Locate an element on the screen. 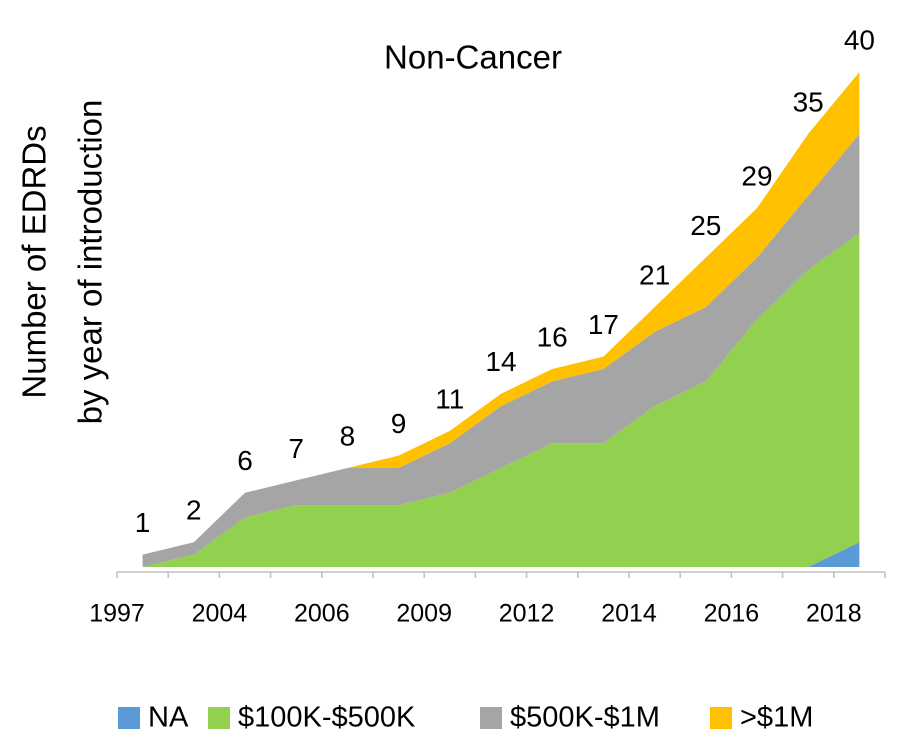 This screenshot has width=901, height=740. data-label: 40 is located at coordinates (859, 39).